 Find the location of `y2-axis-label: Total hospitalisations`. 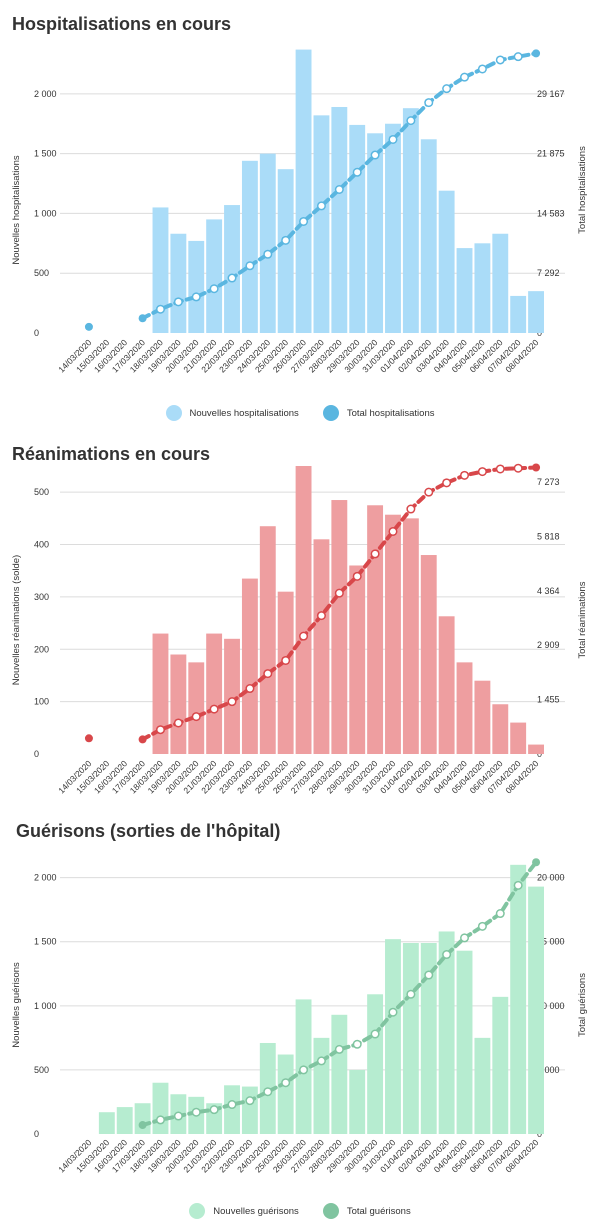

y2-axis-label: Total hospitalisations is located at coordinates (582, 190).